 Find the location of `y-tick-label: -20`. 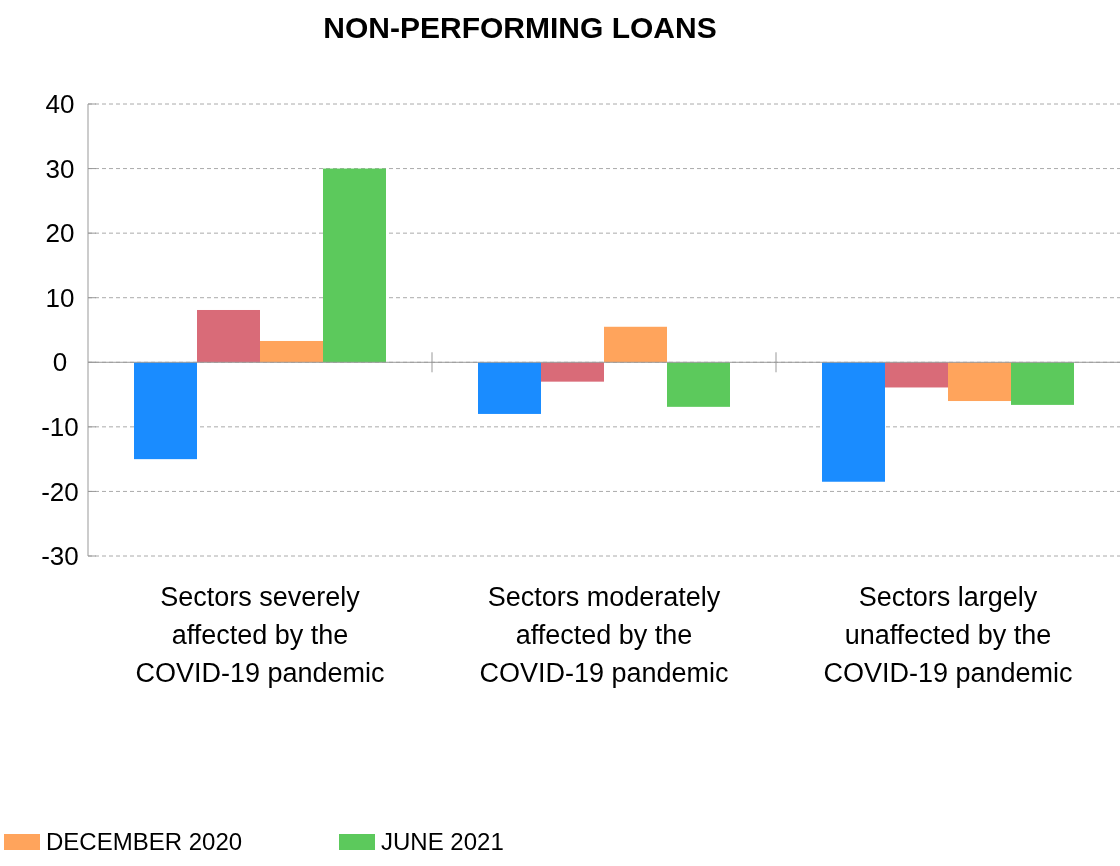

y-tick-label: -20 is located at coordinates (60, 491).